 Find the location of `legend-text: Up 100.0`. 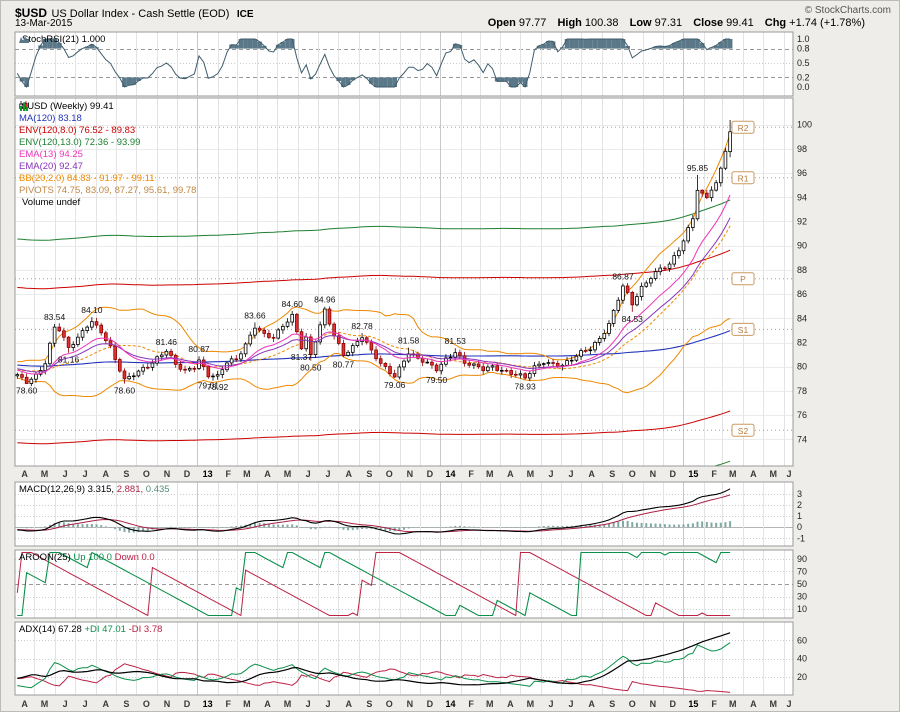

legend-text: Up 100.0 is located at coordinates (94, 557).